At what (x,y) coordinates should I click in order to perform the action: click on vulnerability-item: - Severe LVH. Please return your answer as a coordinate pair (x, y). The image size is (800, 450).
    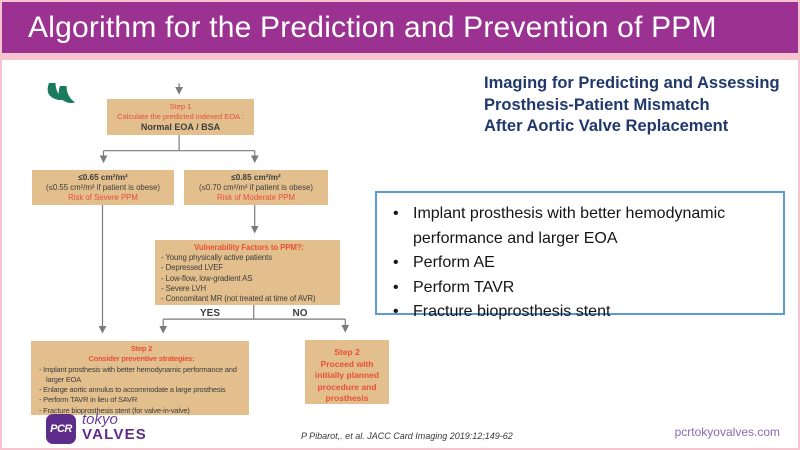
    Looking at the image, I should click on (184, 288).